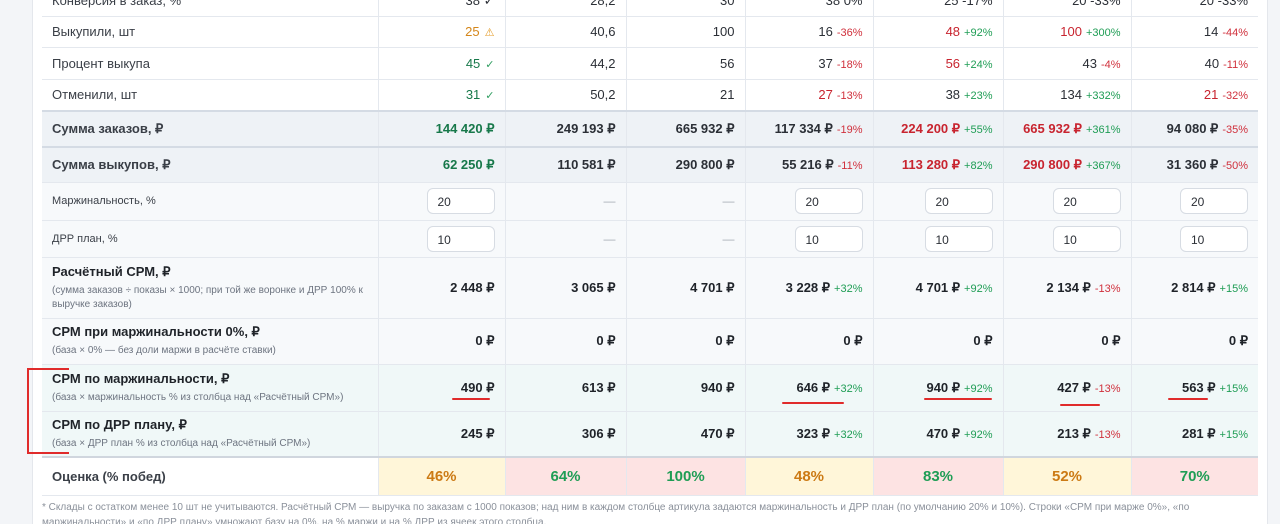 The height and width of the screenshot is (524, 1280). What do you see at coordinates (1235, 165) in the screenshot?
I see `delta-badge: -50%` at bounding box center [1235, 165].